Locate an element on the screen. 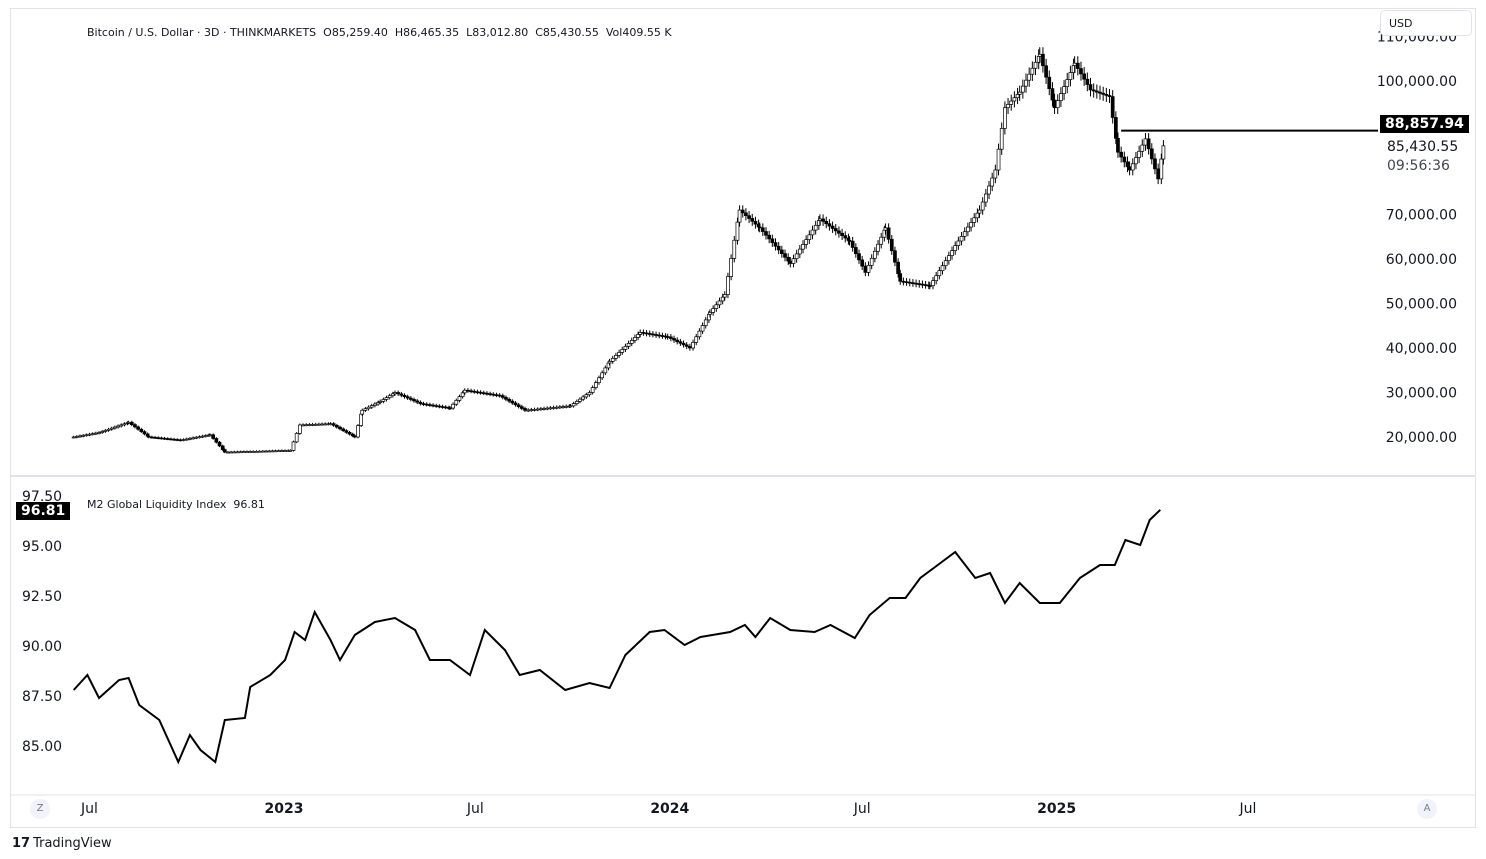  bar-countdown: 09:56:36 is located at coordinates (1418, 166).